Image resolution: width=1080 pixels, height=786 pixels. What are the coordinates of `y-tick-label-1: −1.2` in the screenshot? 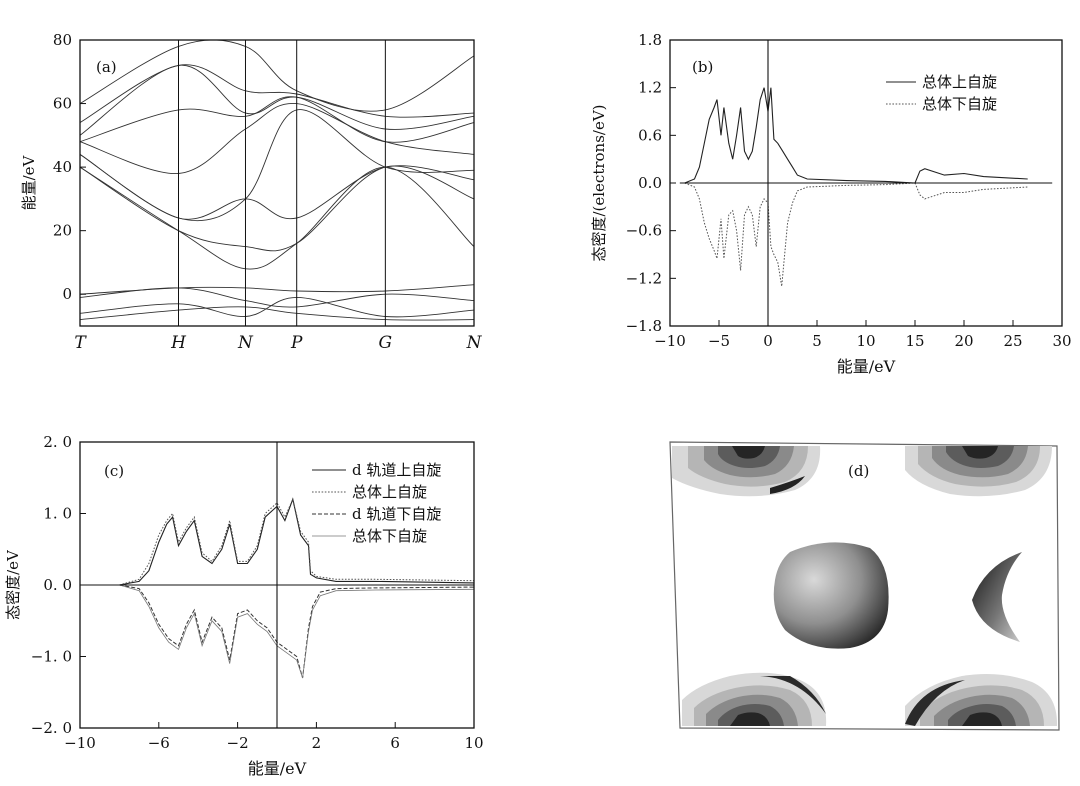 It's located at (644, 278).